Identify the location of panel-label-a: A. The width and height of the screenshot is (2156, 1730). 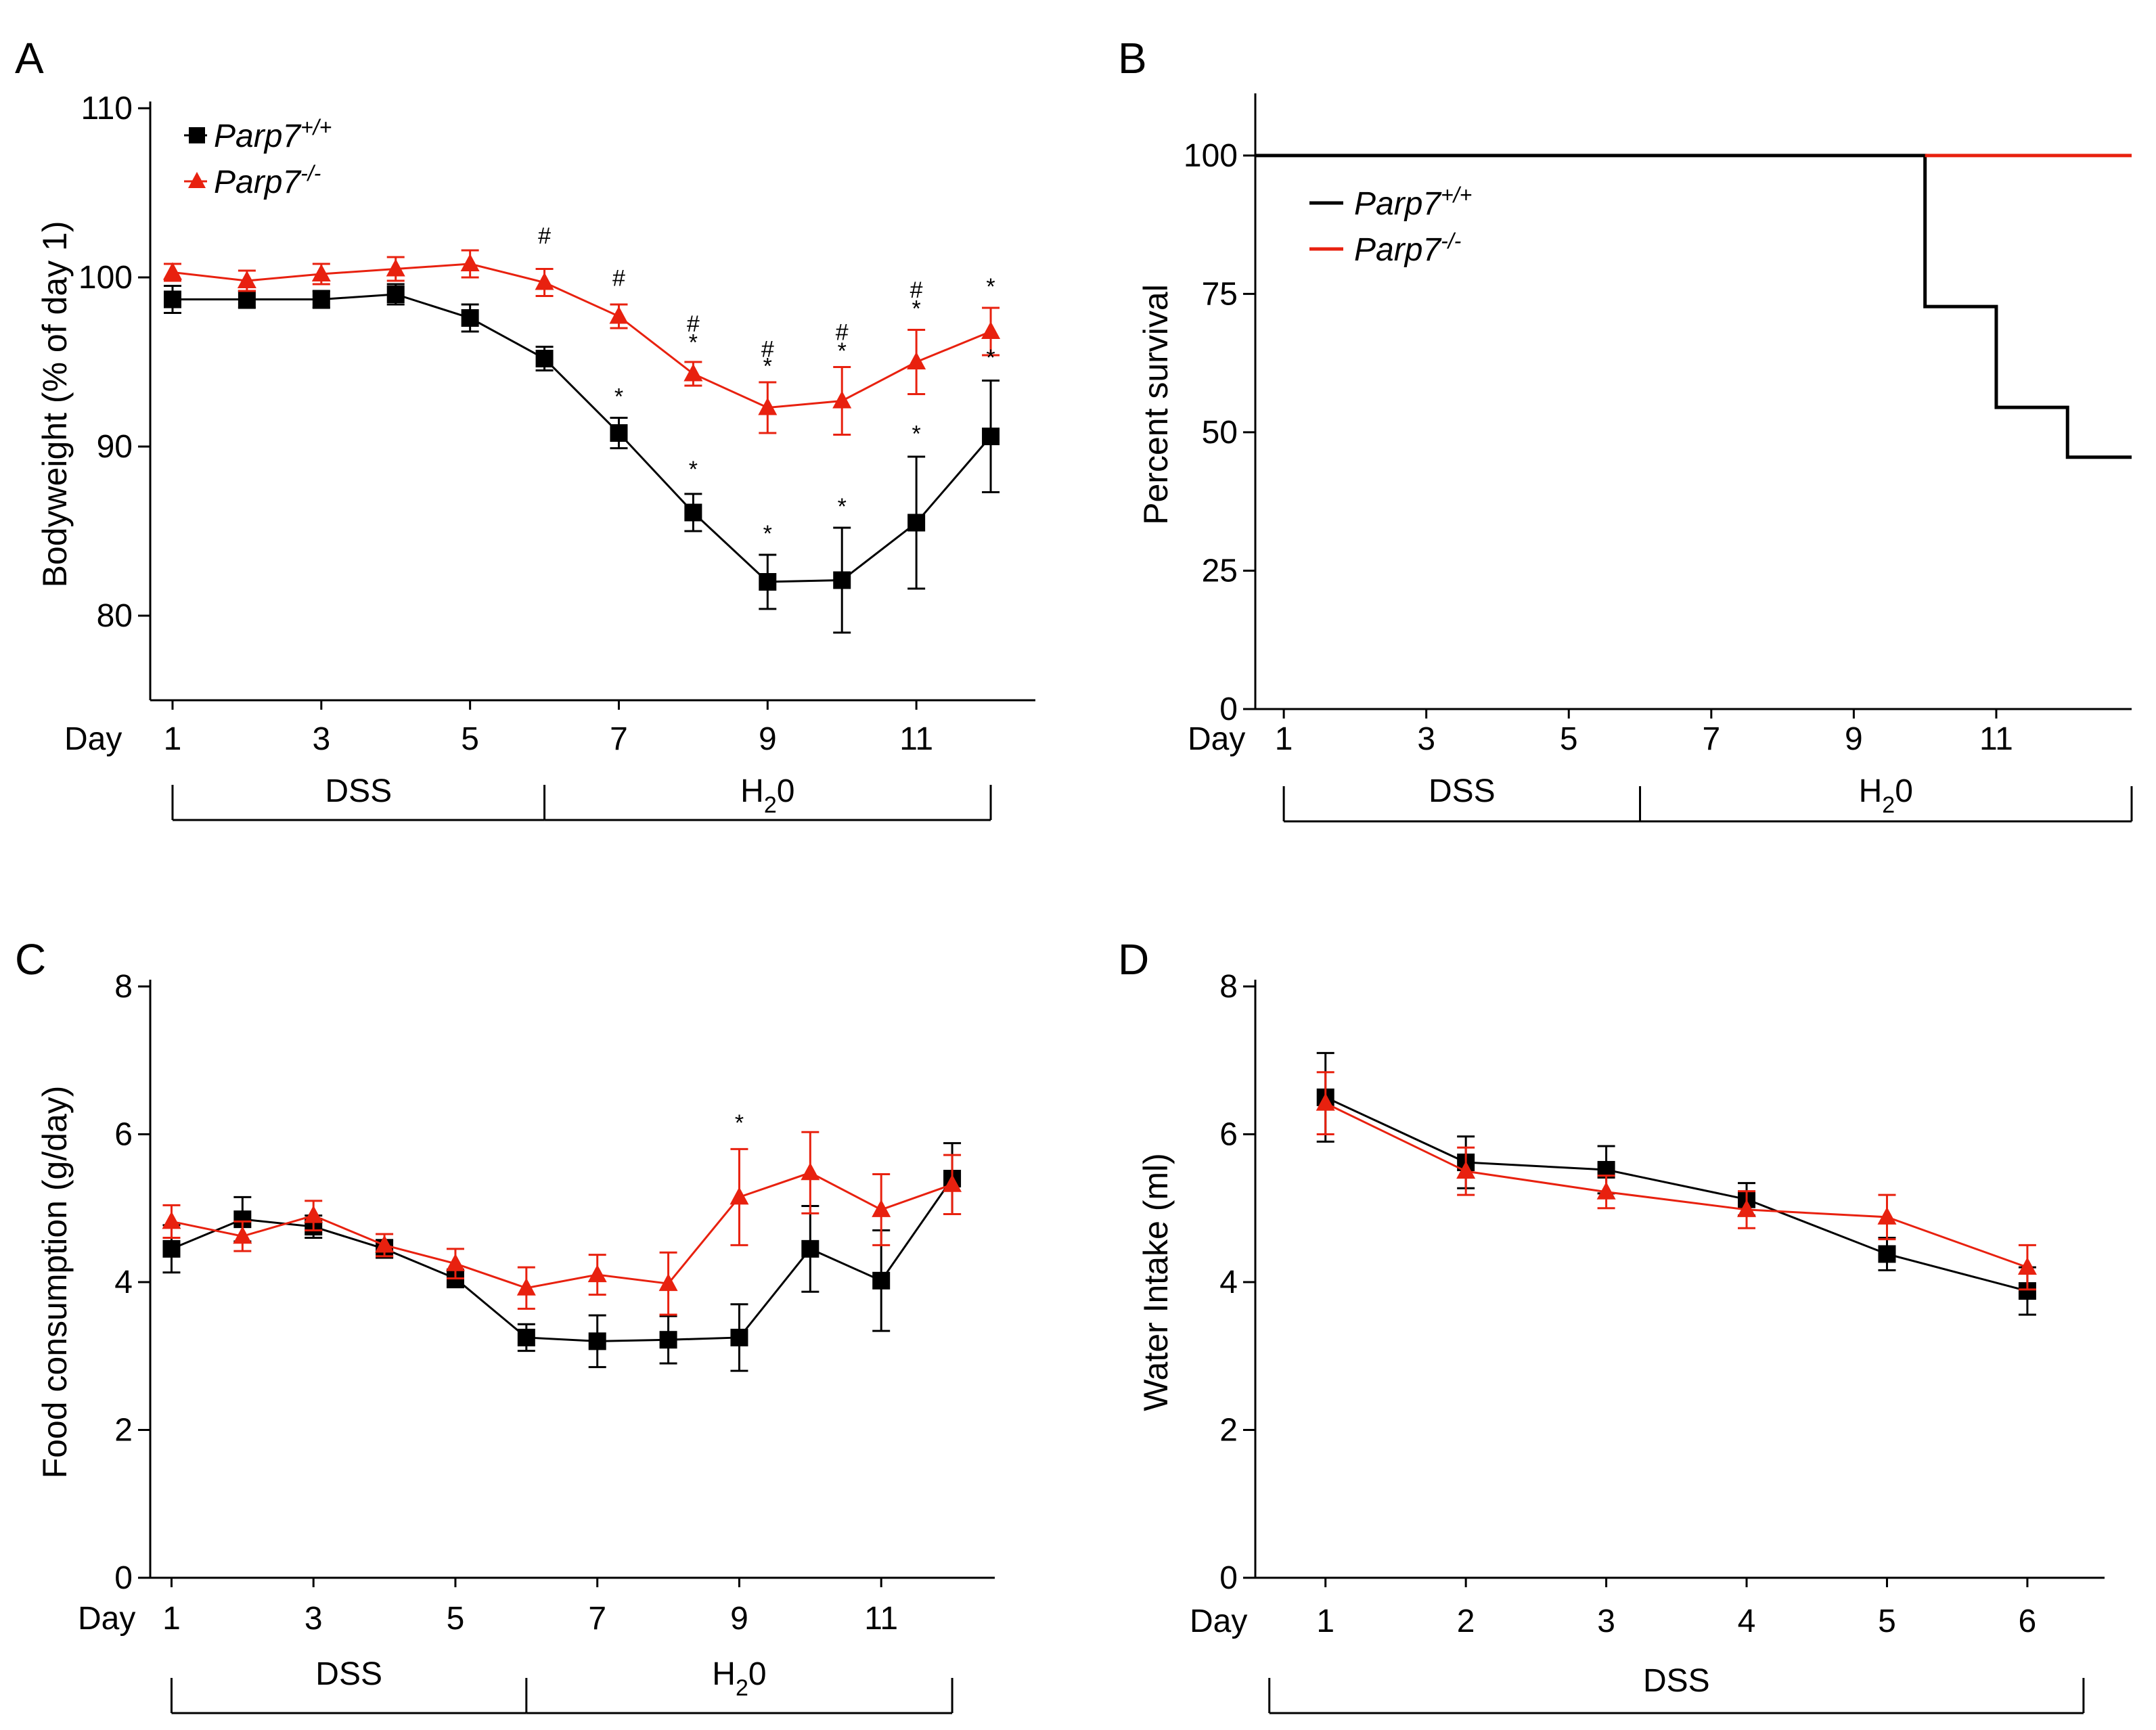
(29, 58).